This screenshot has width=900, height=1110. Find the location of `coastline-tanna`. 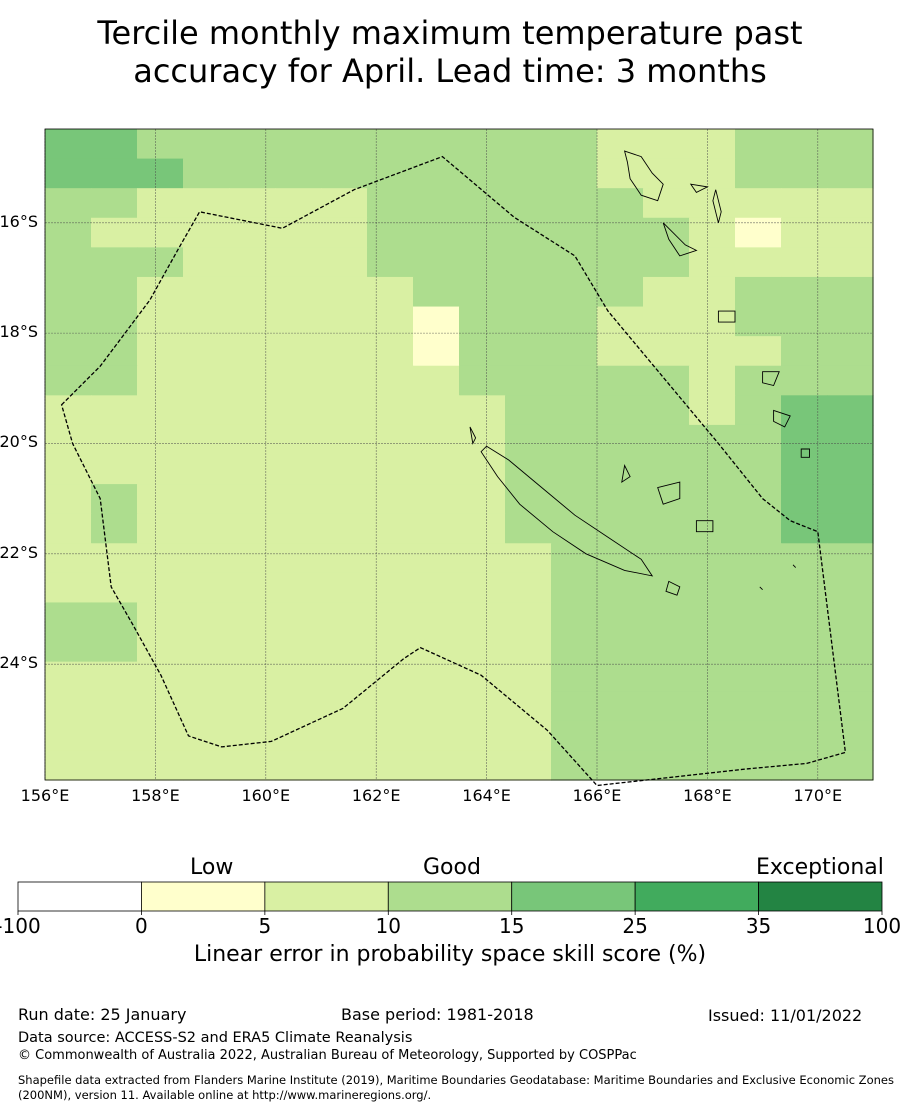

coastline-tanna is located at coordinates (782, 418).